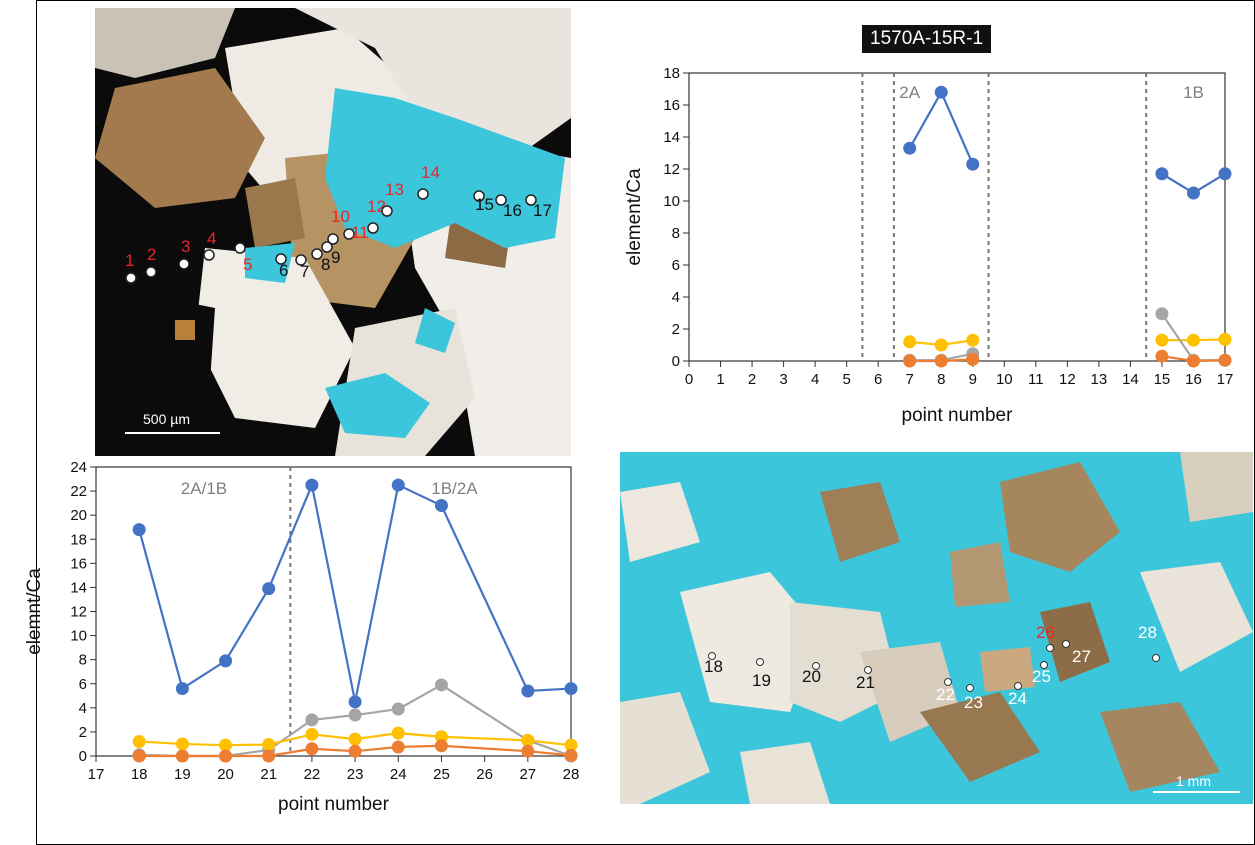  What do you see at coordinates (83, 660) in the screenshot?
I see `chart-bottom-ytick-label: 8` at bounding box center [83, 660].